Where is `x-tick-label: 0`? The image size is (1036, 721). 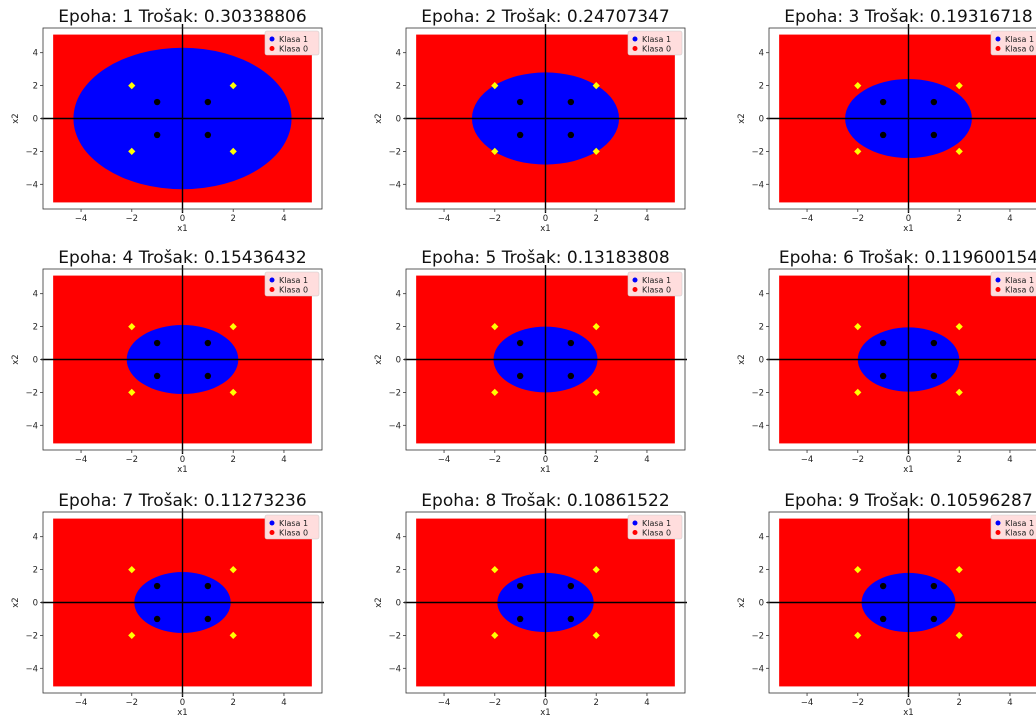 x-tick-label: 0 is located at coordinates (908, 219).